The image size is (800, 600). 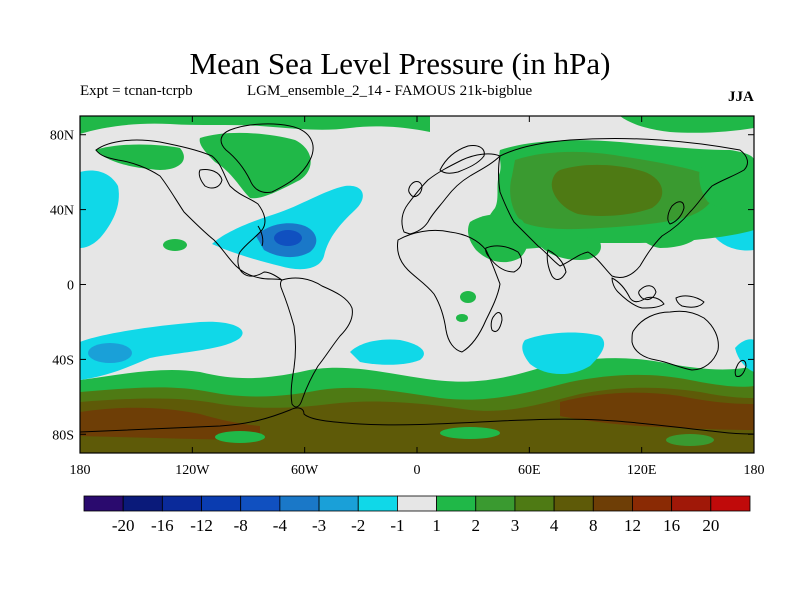 What do you see at coordinates (593, 525) in the screenshot?
I see `colorbar-label: 8` at bounding box center [593, 525].